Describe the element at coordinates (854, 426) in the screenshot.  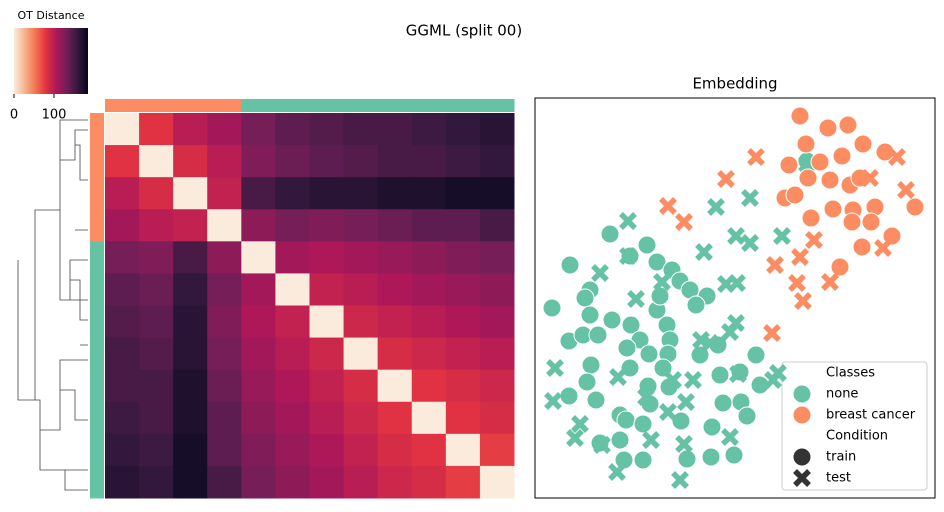
I see `legend-box` at that location.